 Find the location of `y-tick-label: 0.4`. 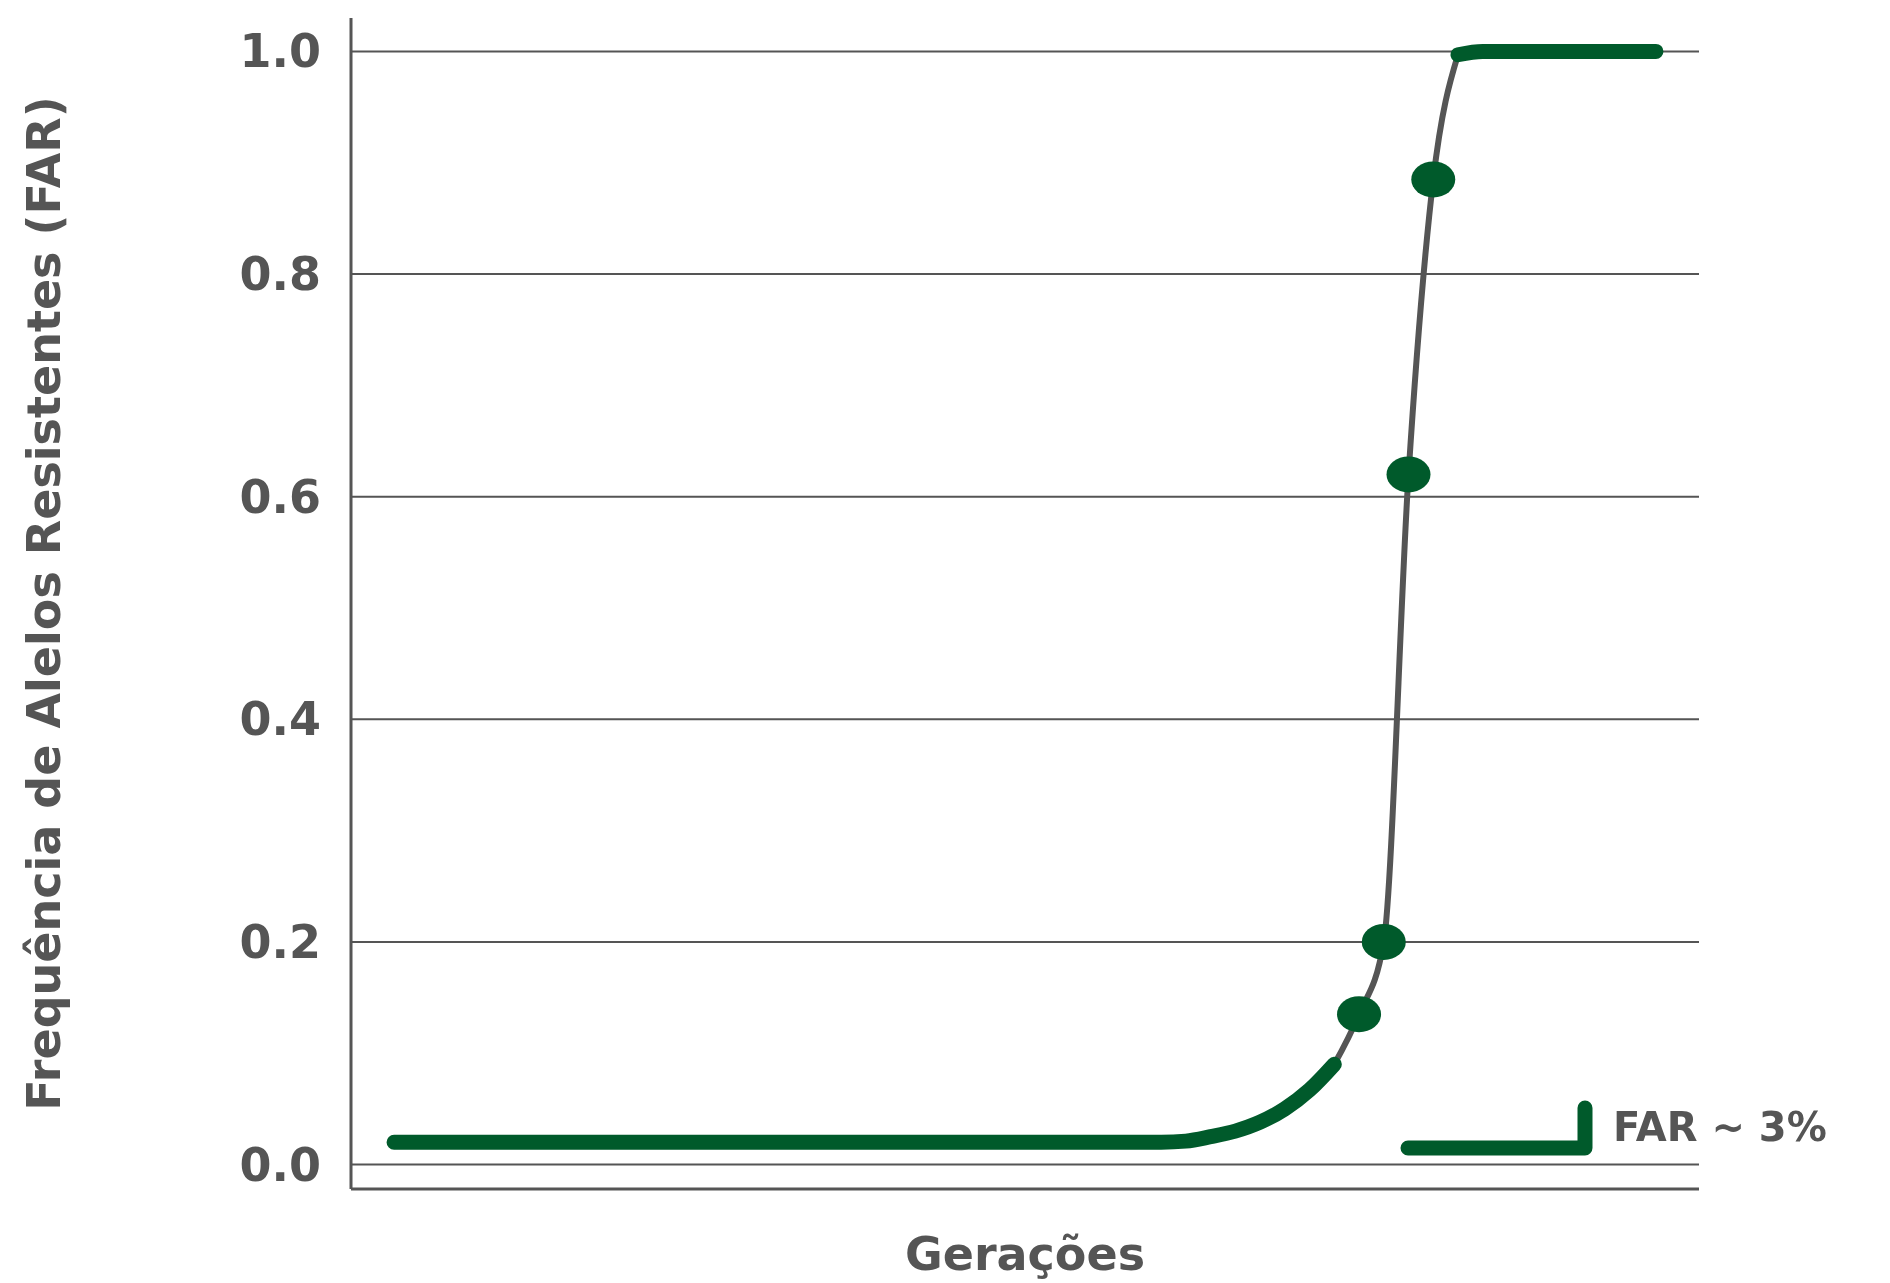

y-tick-label: 0.4 is located at coordinates (280, 719).